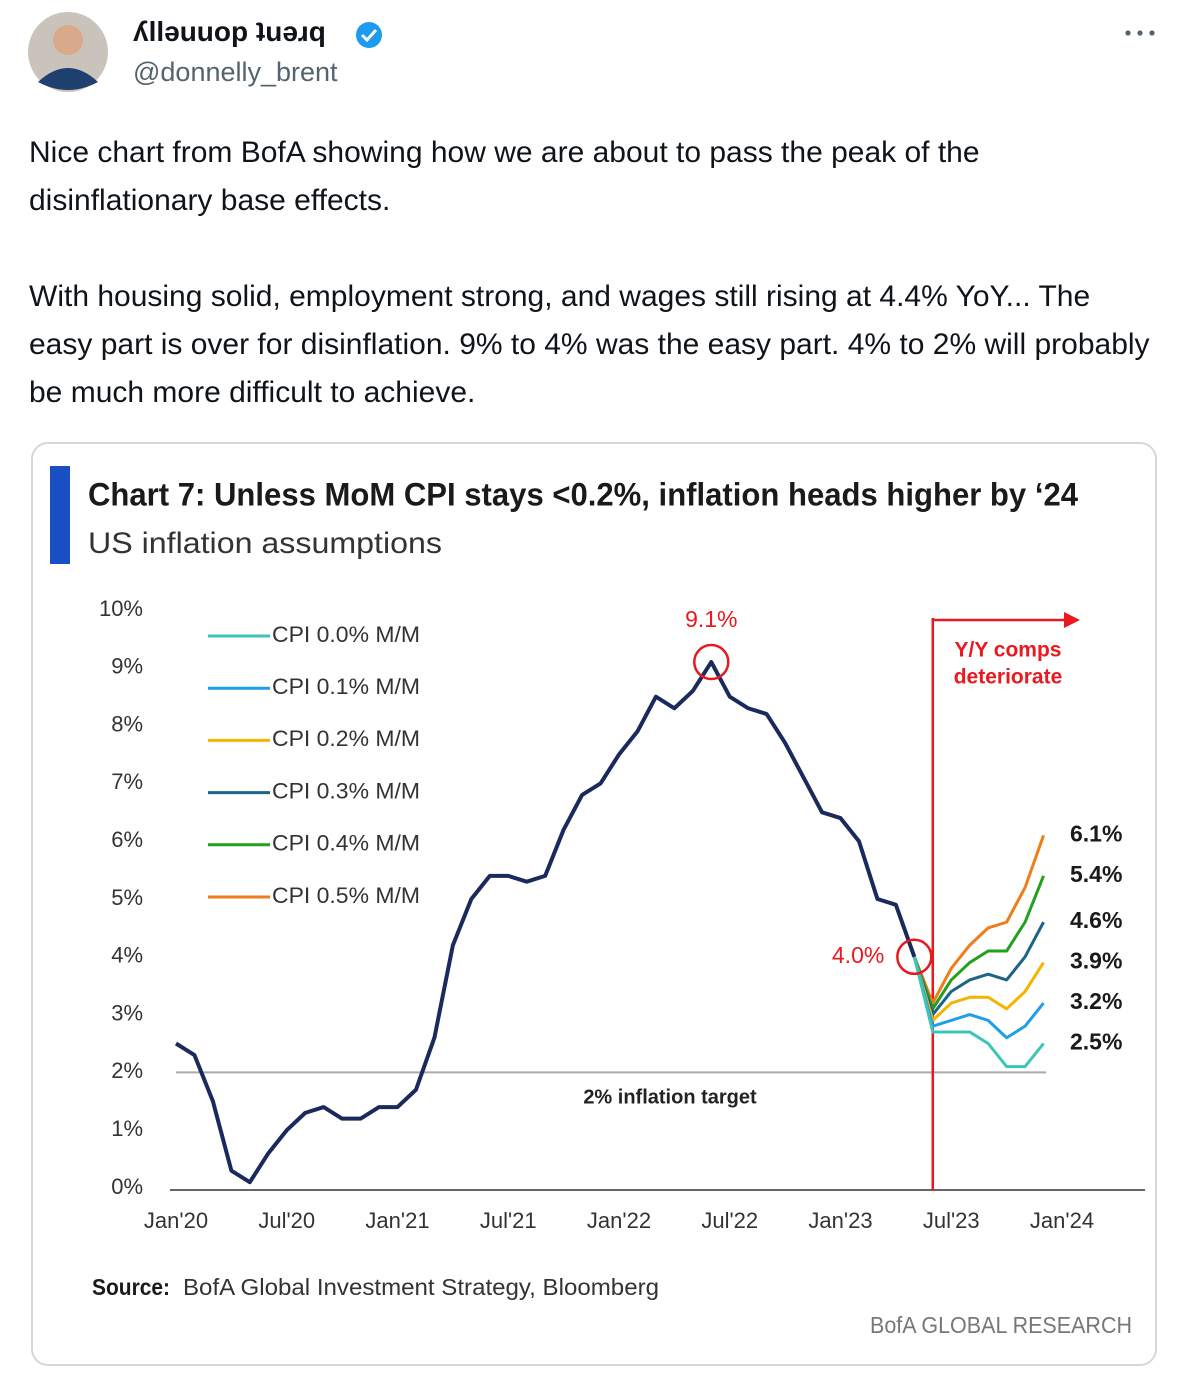 The height and width of the screenshot is (1378, 1184). I want to click on y-tick-label: 1%, so click(127, 1128).